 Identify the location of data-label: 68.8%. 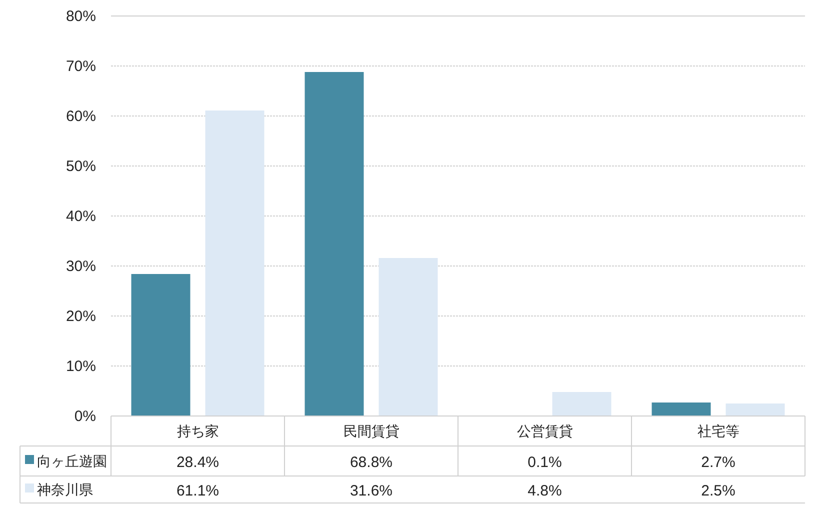
(371, 462).